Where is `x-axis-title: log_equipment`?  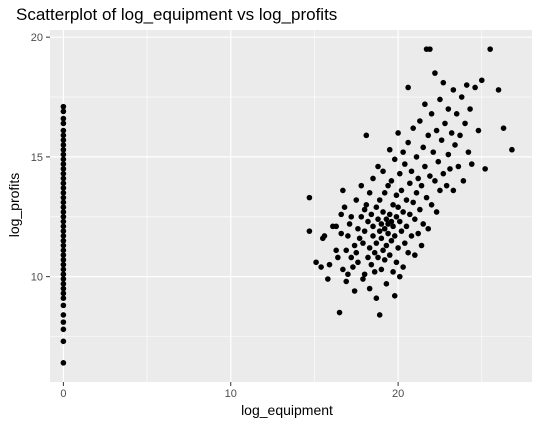 x-axis-title: log_equipment is located at coordinates (287, 410).